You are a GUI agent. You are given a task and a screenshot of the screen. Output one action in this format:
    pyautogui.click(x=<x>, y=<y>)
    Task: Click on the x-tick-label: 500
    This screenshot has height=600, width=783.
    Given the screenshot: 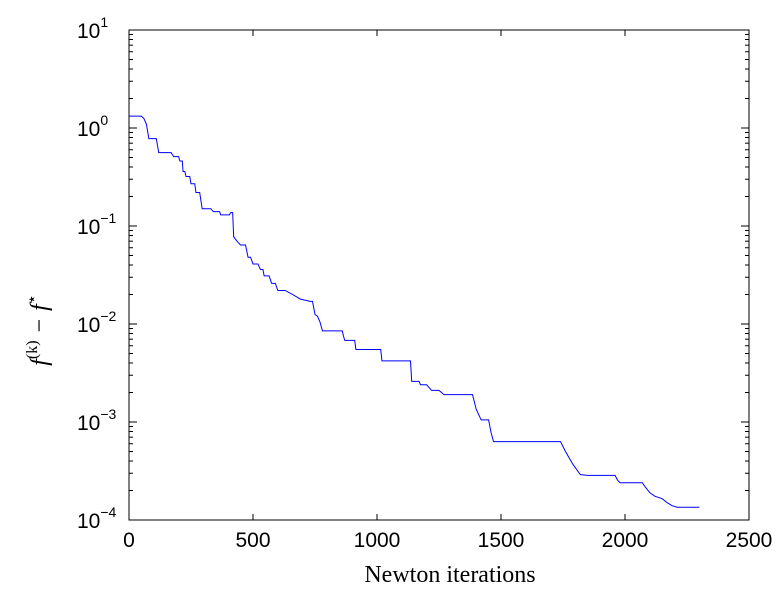 What is the action you would take?
    pyautogui.click(x=252, y=540)
    